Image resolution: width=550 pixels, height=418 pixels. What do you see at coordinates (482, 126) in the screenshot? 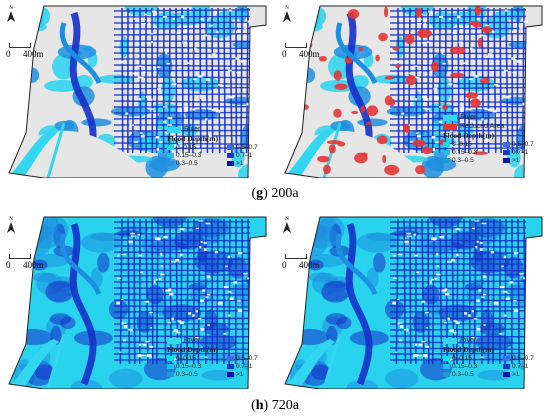
I see `legend-reduced-label: Reduced Area` at bounding box center [482, 126].